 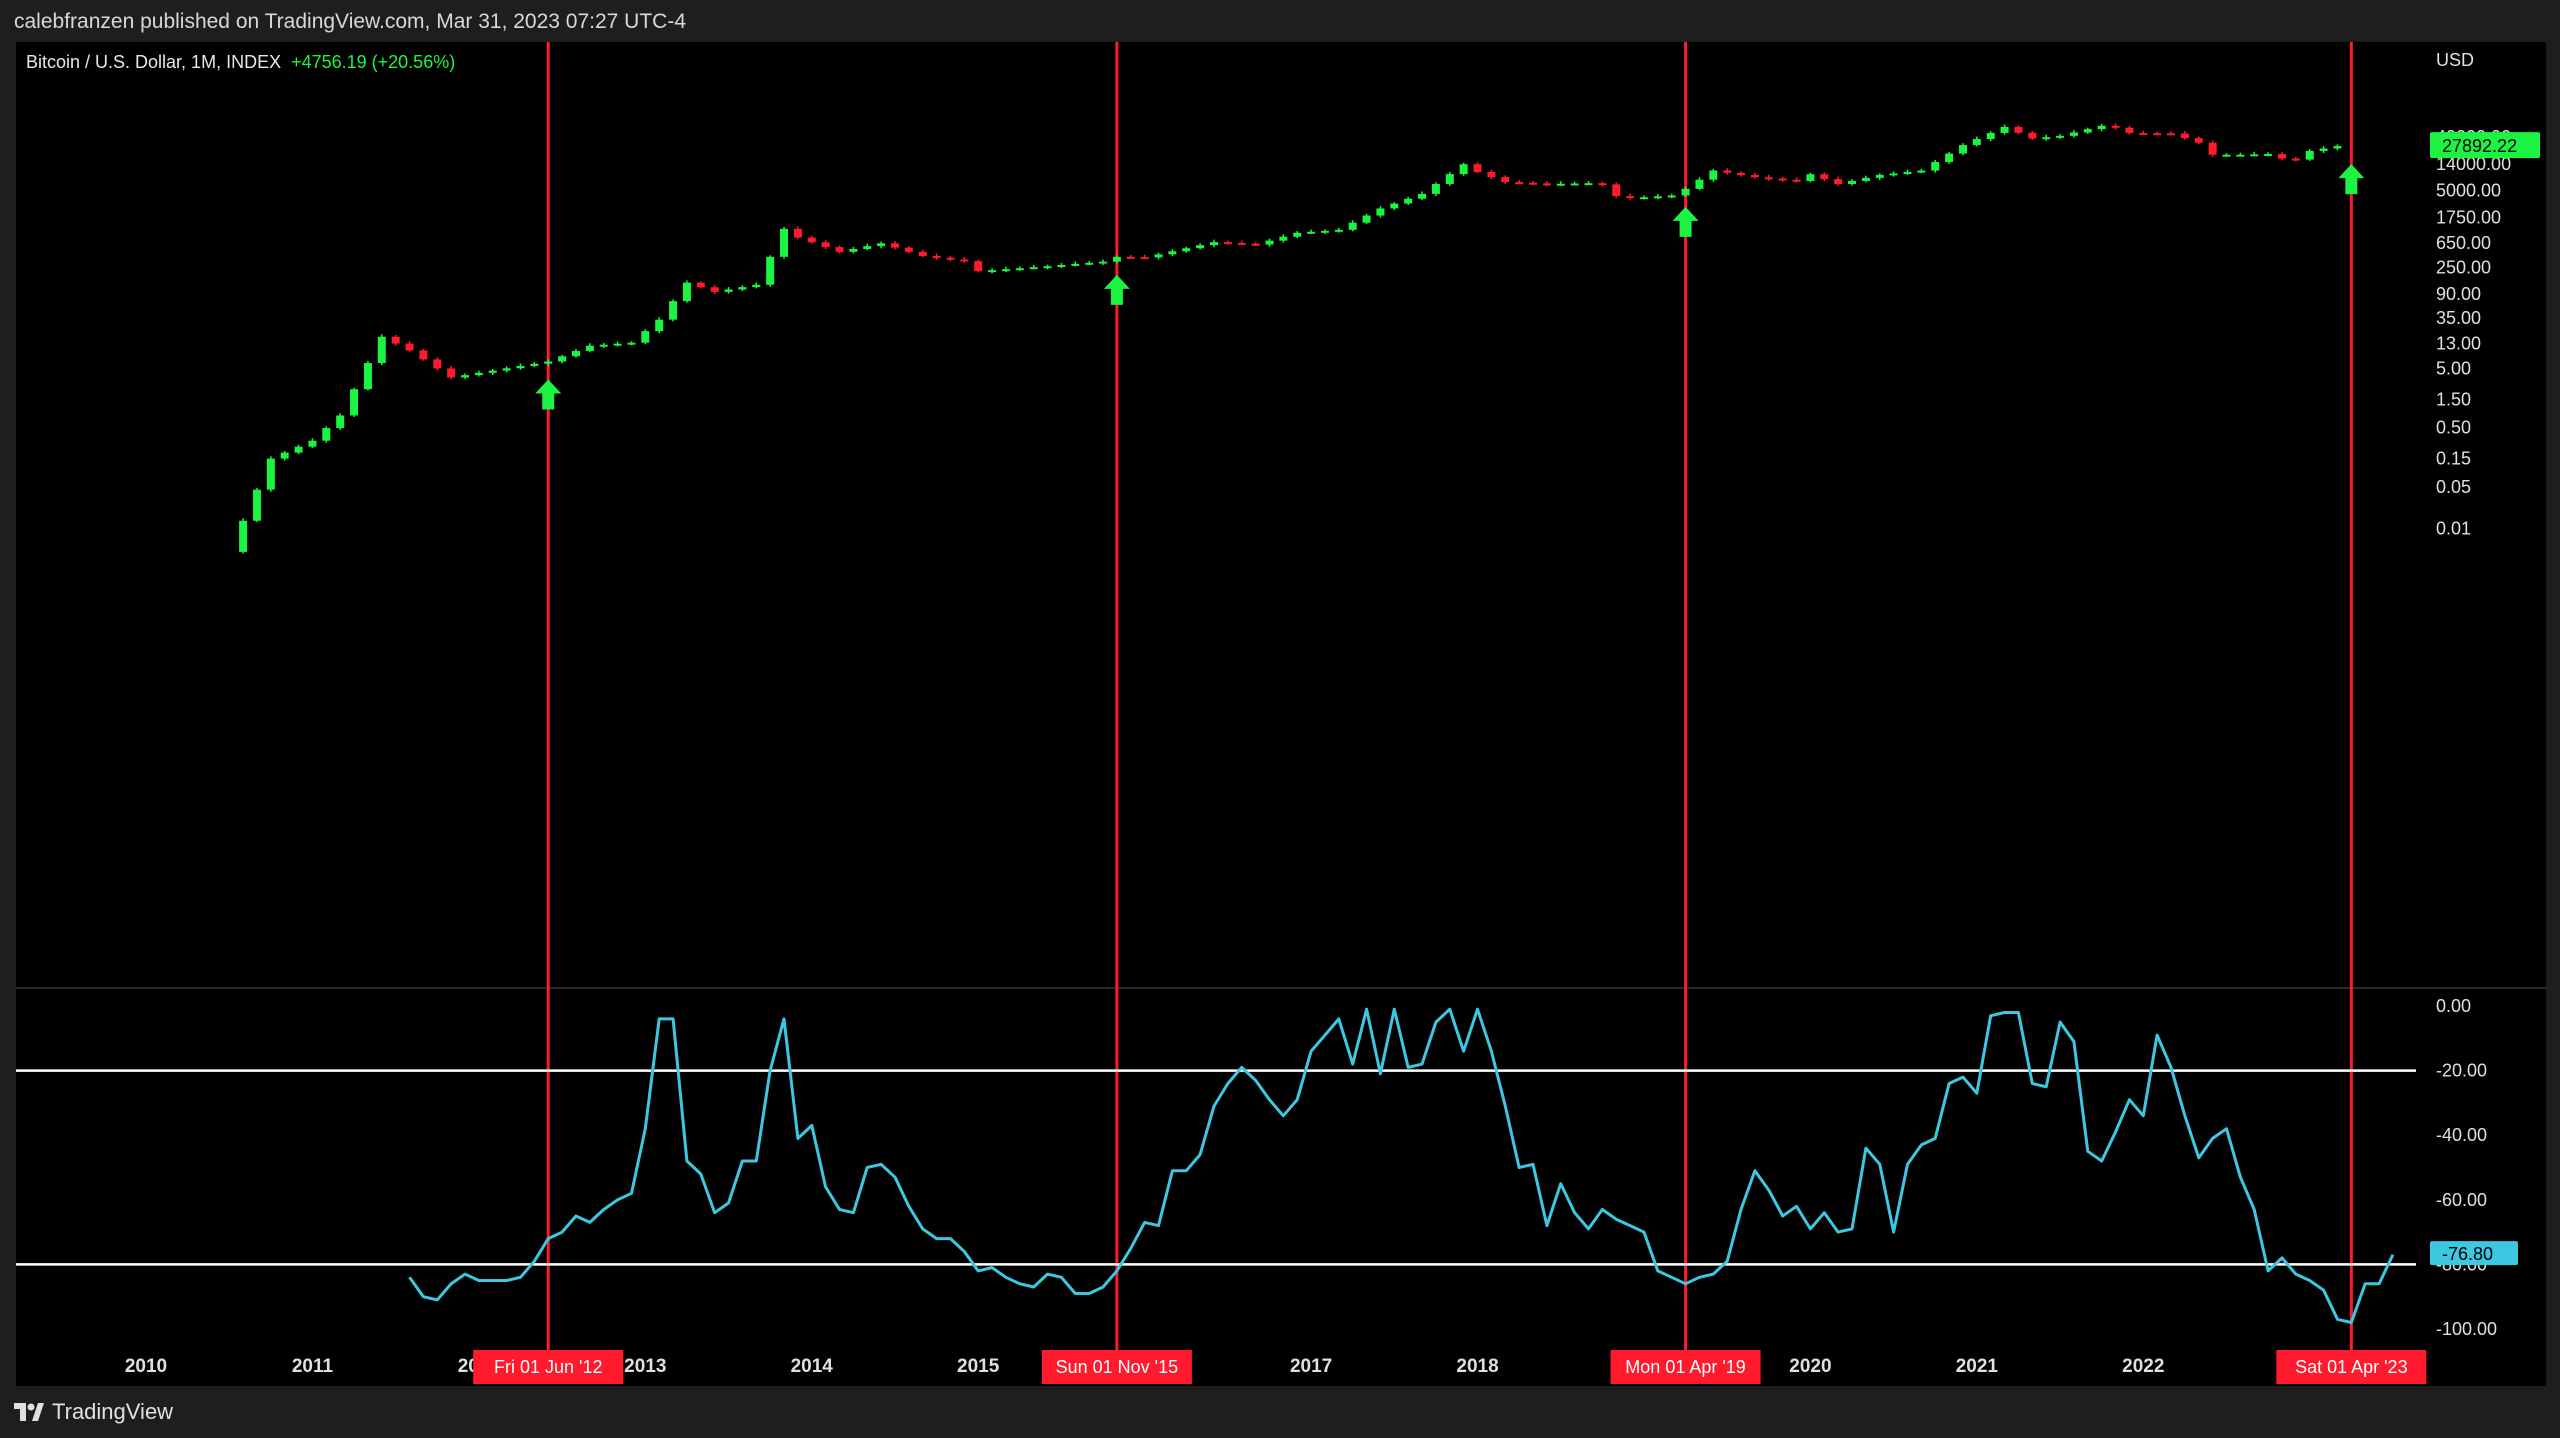 I want to click on signal-date-label: Fri 01 Jun '12, so click(x=548, y=1367).